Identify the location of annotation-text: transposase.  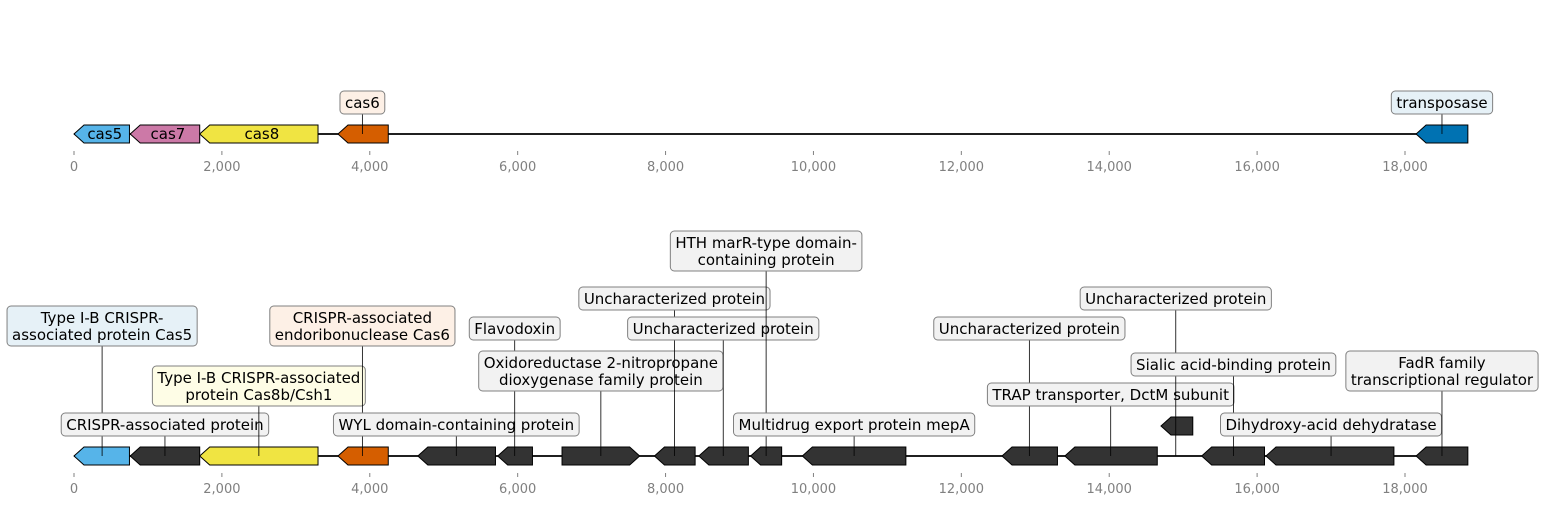
(1441, 103).